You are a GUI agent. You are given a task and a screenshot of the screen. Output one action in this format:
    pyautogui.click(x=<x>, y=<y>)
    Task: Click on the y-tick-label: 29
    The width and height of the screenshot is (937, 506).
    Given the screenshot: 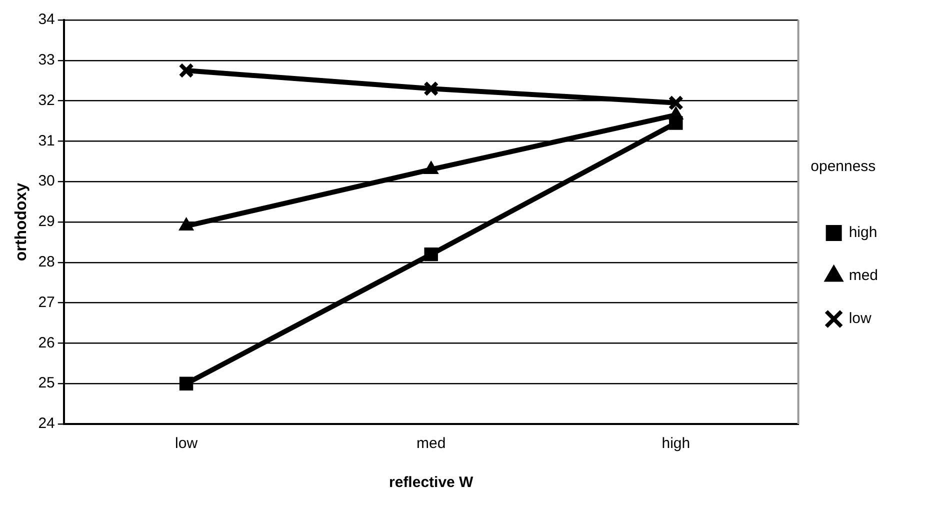 What is the action you would take?
    pyautogui.click(x=46, y=221)
    